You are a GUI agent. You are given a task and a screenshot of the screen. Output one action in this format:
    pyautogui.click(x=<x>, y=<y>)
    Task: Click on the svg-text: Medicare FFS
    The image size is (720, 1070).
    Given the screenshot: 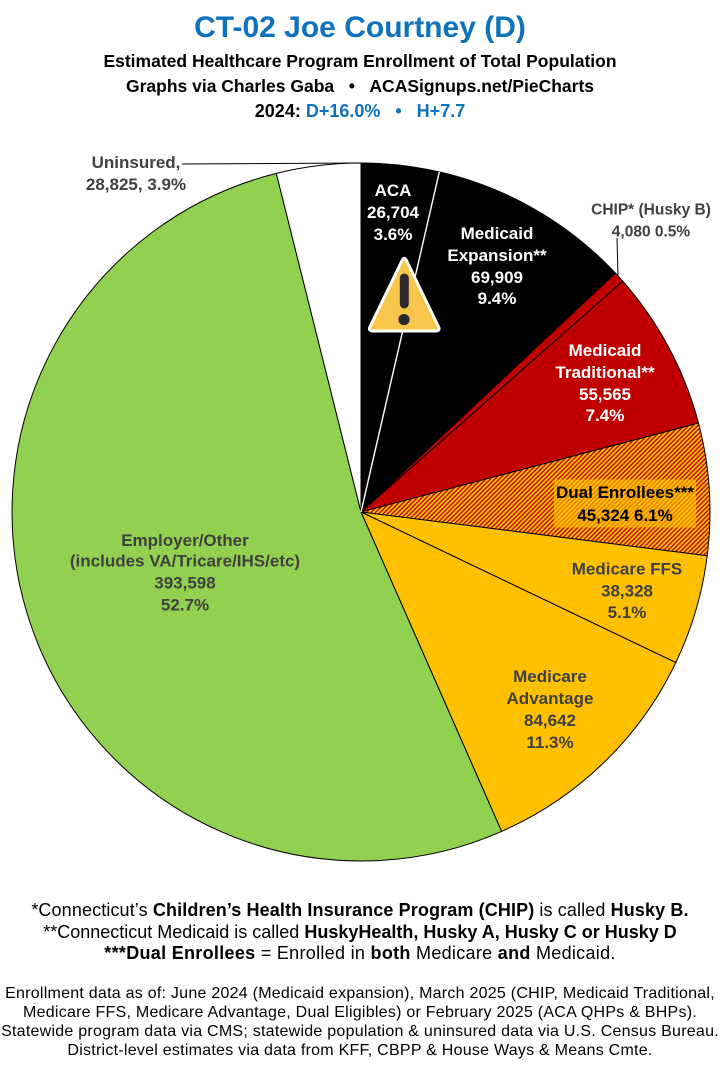 What is the action you would take?
    pyautogui.click(x=627, y=569)
    